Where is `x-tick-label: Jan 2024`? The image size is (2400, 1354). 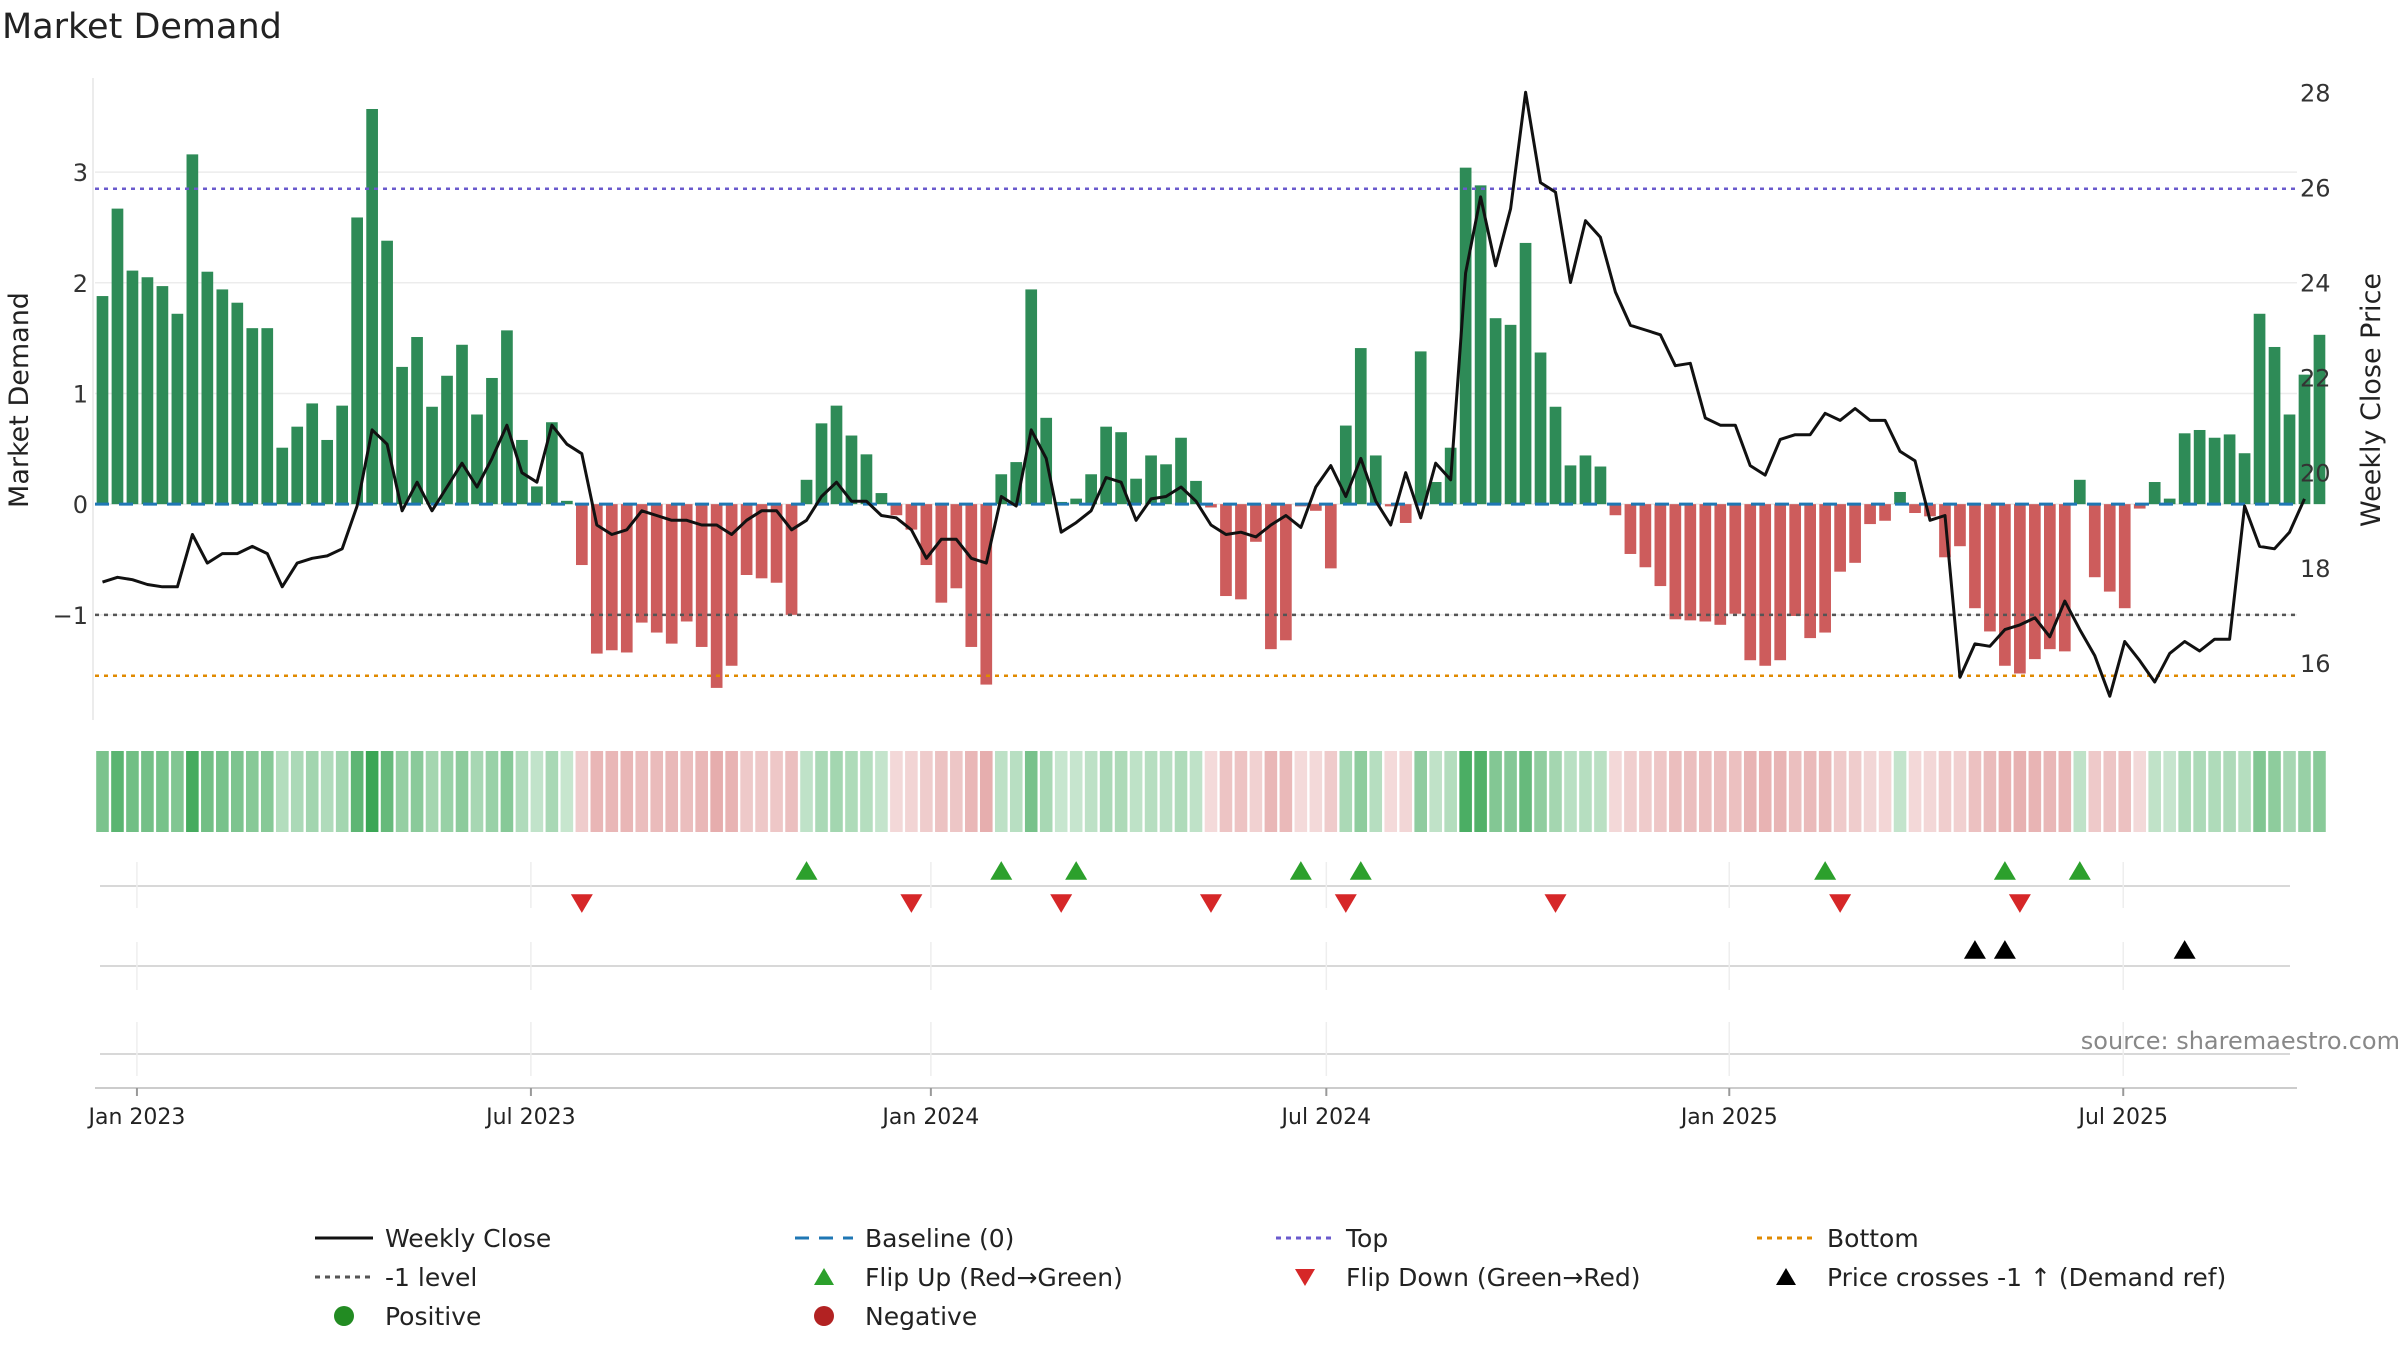 x-tick-label: Jan 2024 is located at coordinates (929, 1117).